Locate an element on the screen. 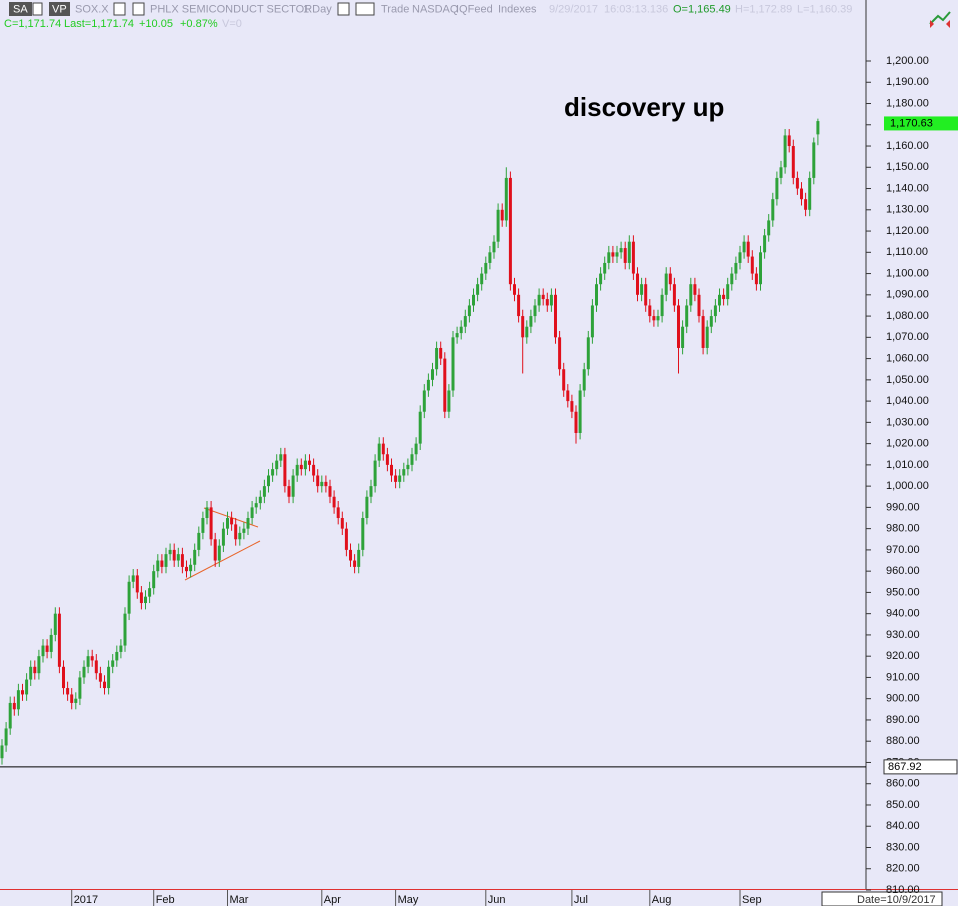 Image resolution: width=958 pixels, height=906 pixels. y-tick-label: 920.00 is located at coordinates (903, 656).